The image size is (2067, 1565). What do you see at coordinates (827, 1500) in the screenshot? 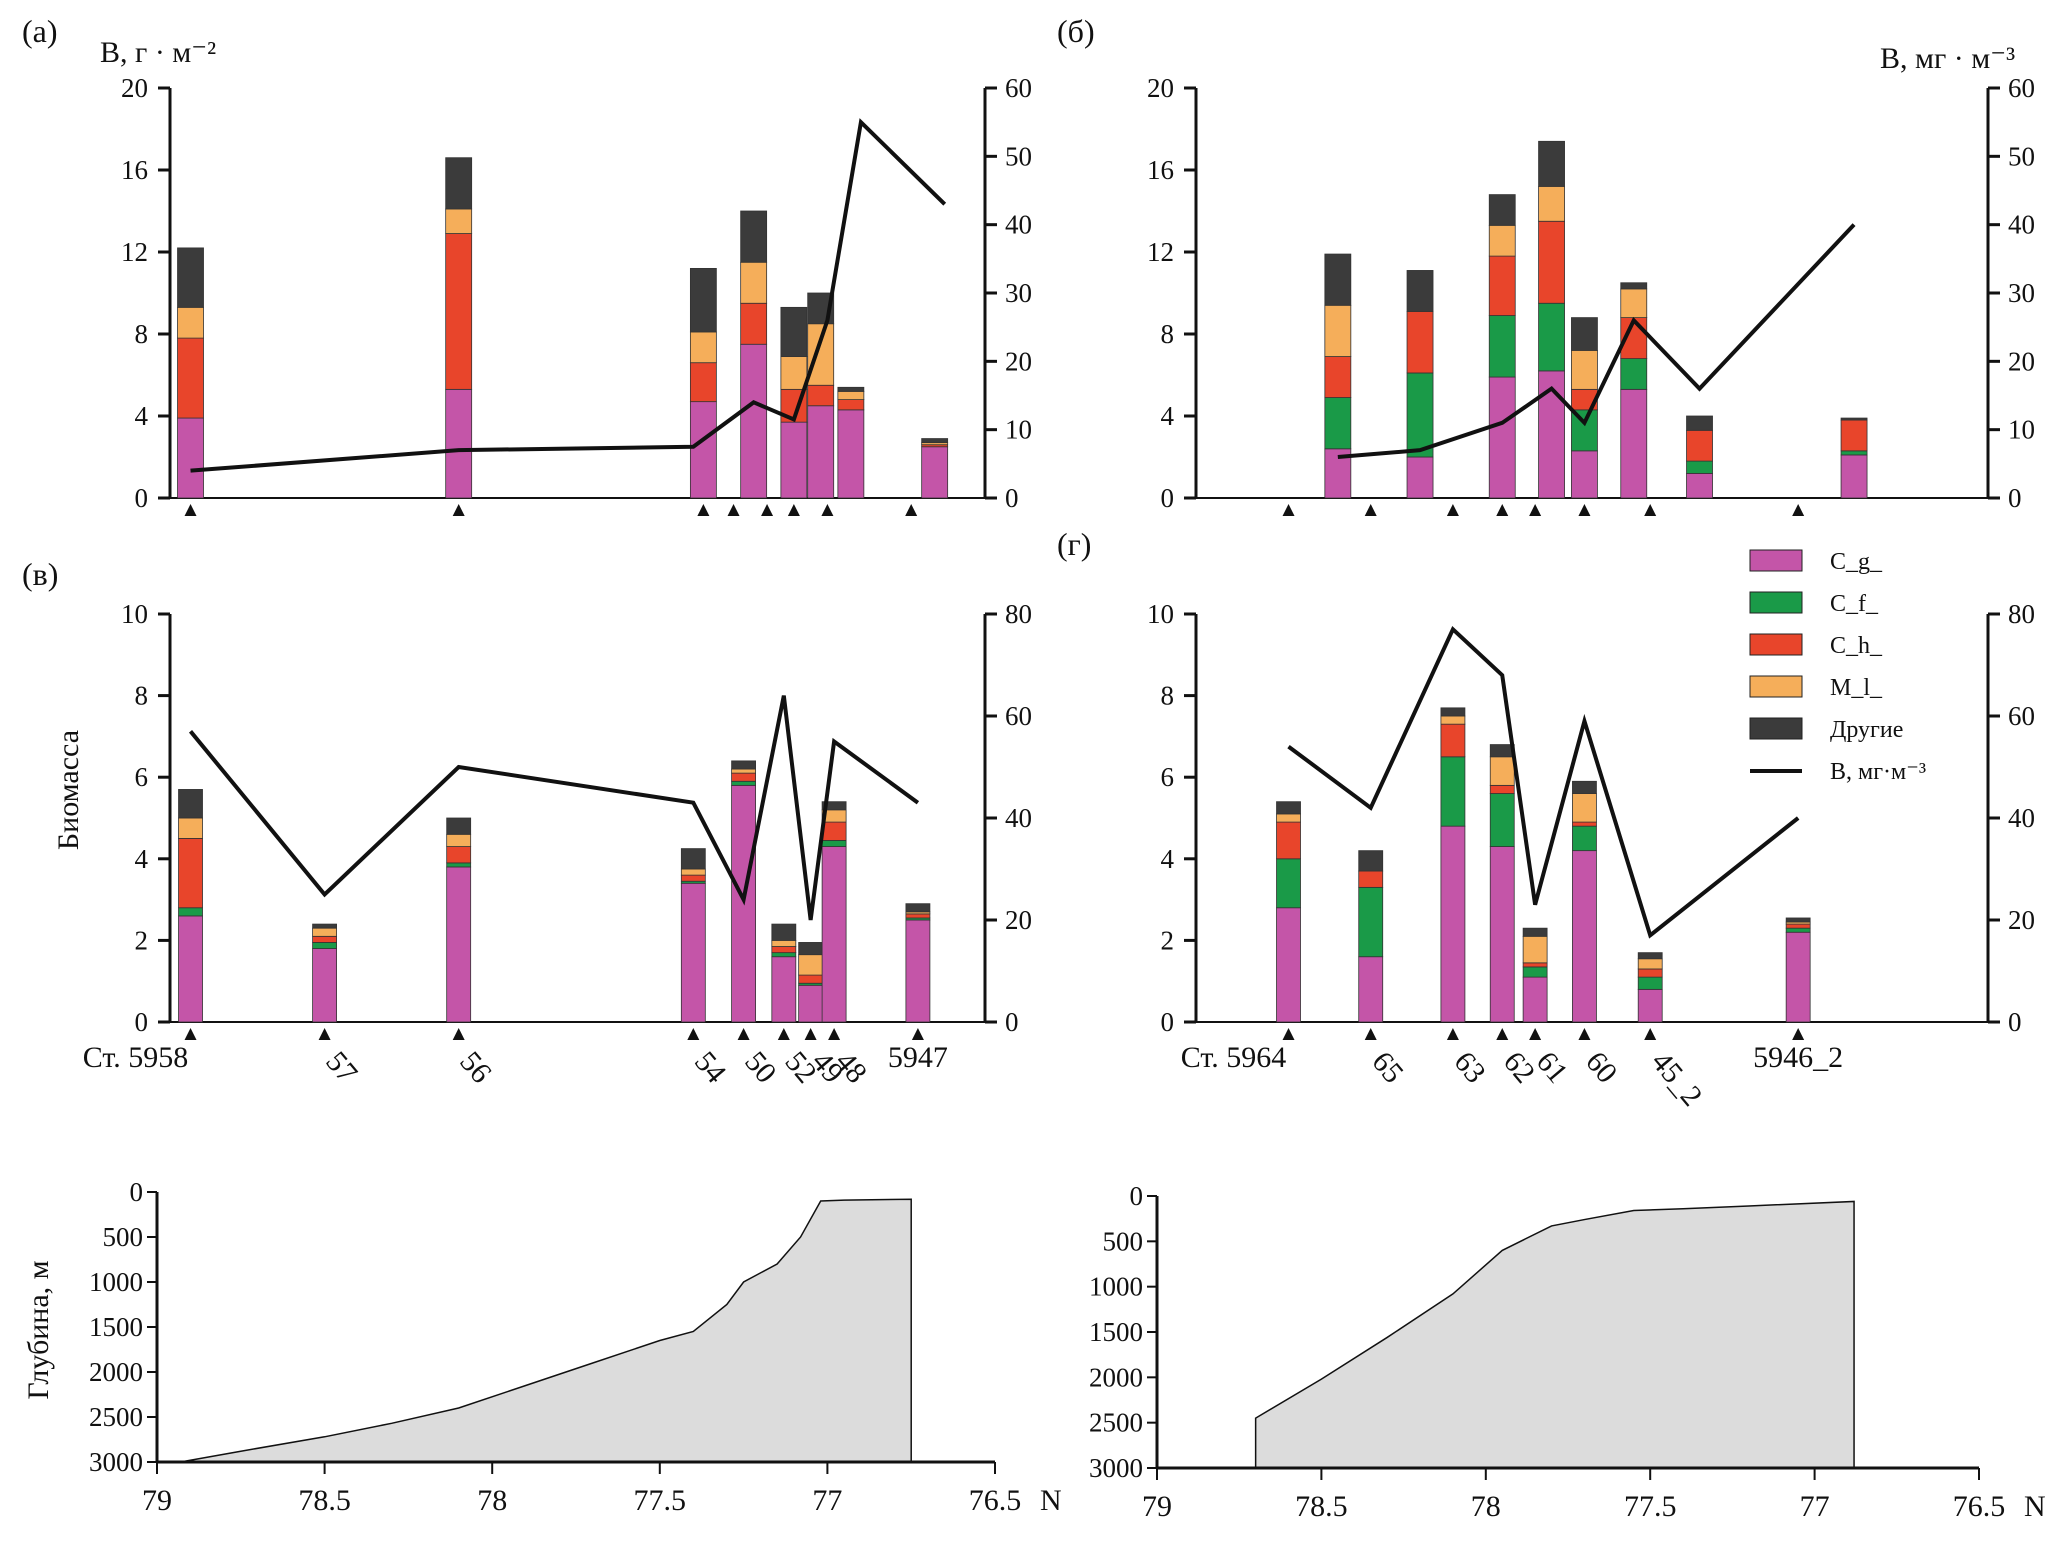
I see `lat-tick-label-v: 77` at bounding box center [827, 1500].